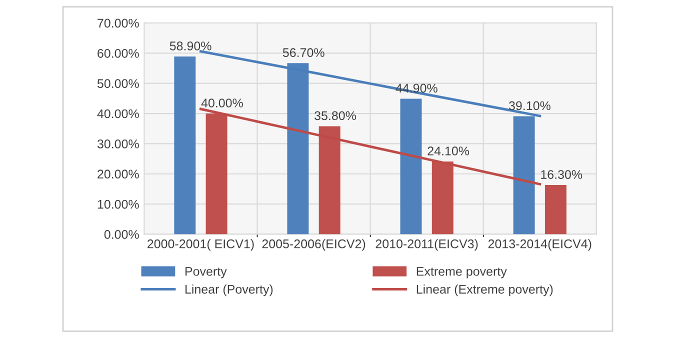 This screenshot has height=338, width=700. I want to click on y-tick-label: 10.00%, so click(118, 204).